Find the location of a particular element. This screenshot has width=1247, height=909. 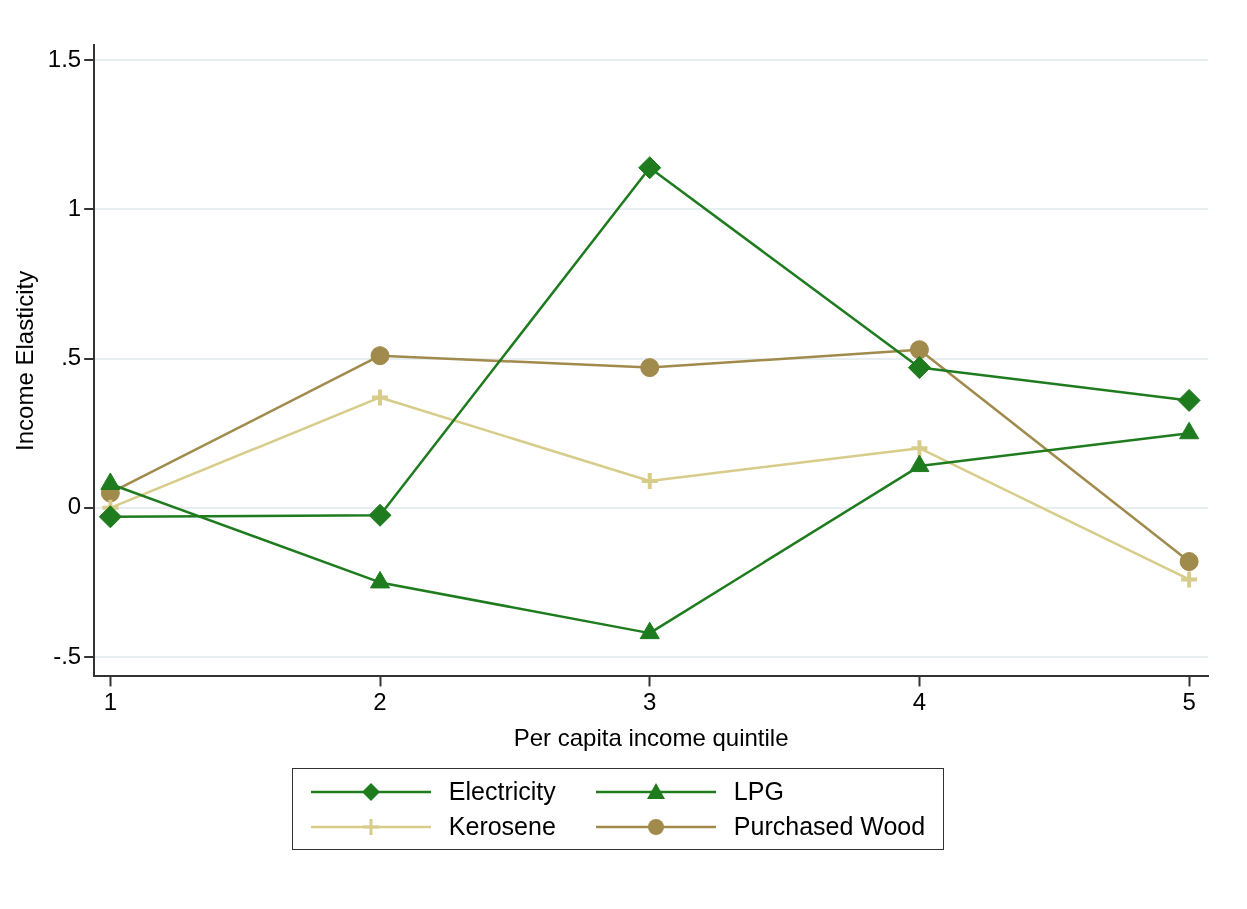

x-tick-label: 4 is located at coordinates (919, 702).